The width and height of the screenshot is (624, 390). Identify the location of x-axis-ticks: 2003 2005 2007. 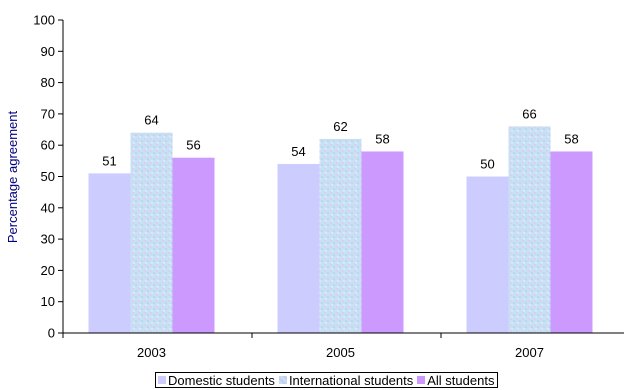
(303, 346).